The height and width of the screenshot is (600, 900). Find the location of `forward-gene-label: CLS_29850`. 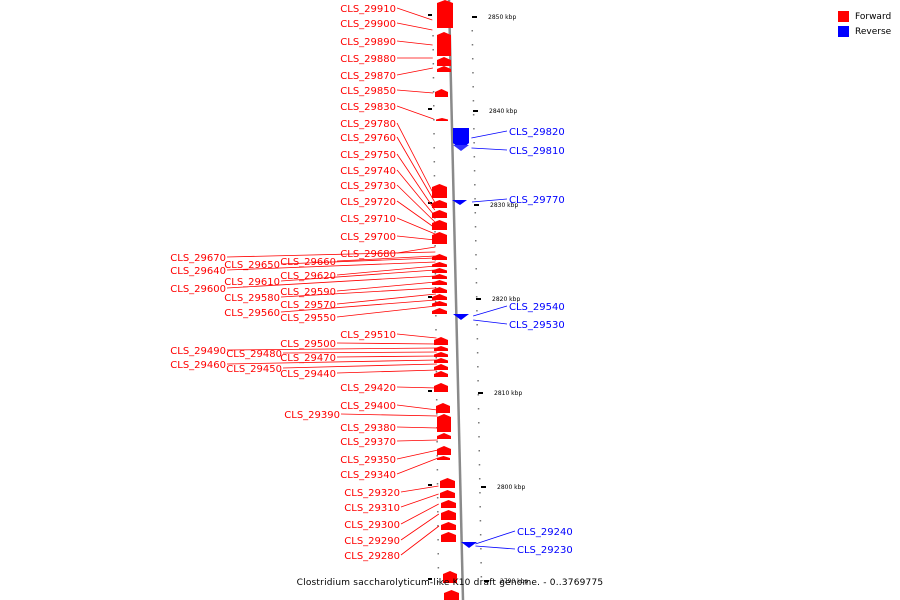

forward-gene-label: CLS_29850 is located at coordinates (368, 91).